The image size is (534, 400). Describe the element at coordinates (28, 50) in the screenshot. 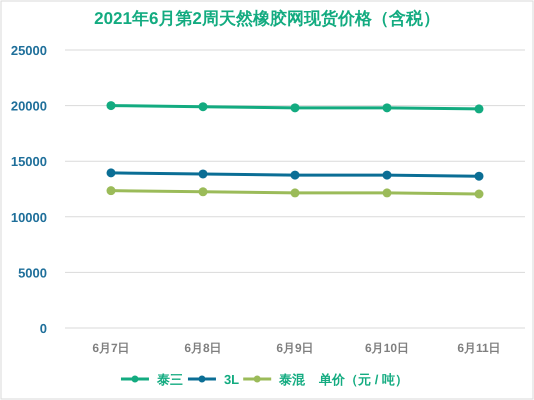

I see `y-tick-label: 25000` at that location.